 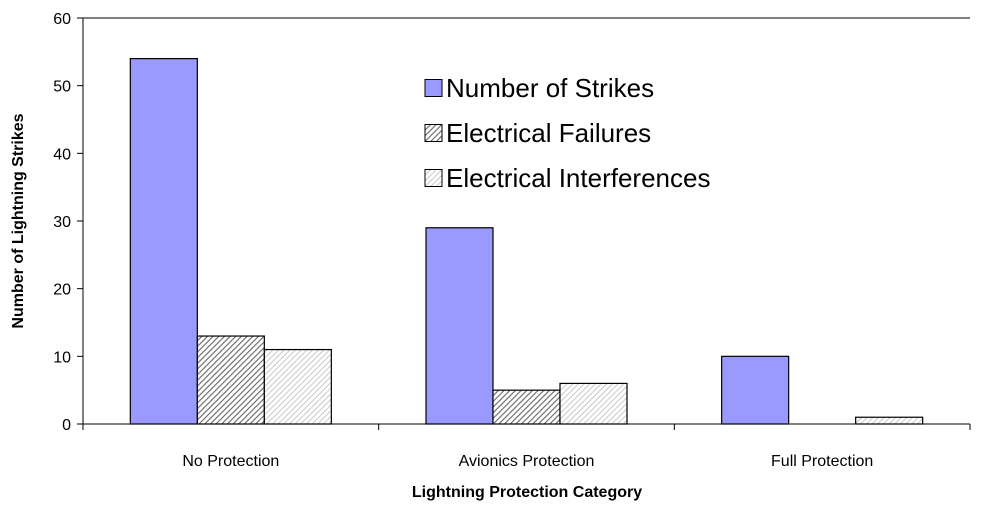 What do you see at coordinates (550, 88) in the screenshot?
I see `legend-label: Number of Strikes` at bounding box center [550, 88].